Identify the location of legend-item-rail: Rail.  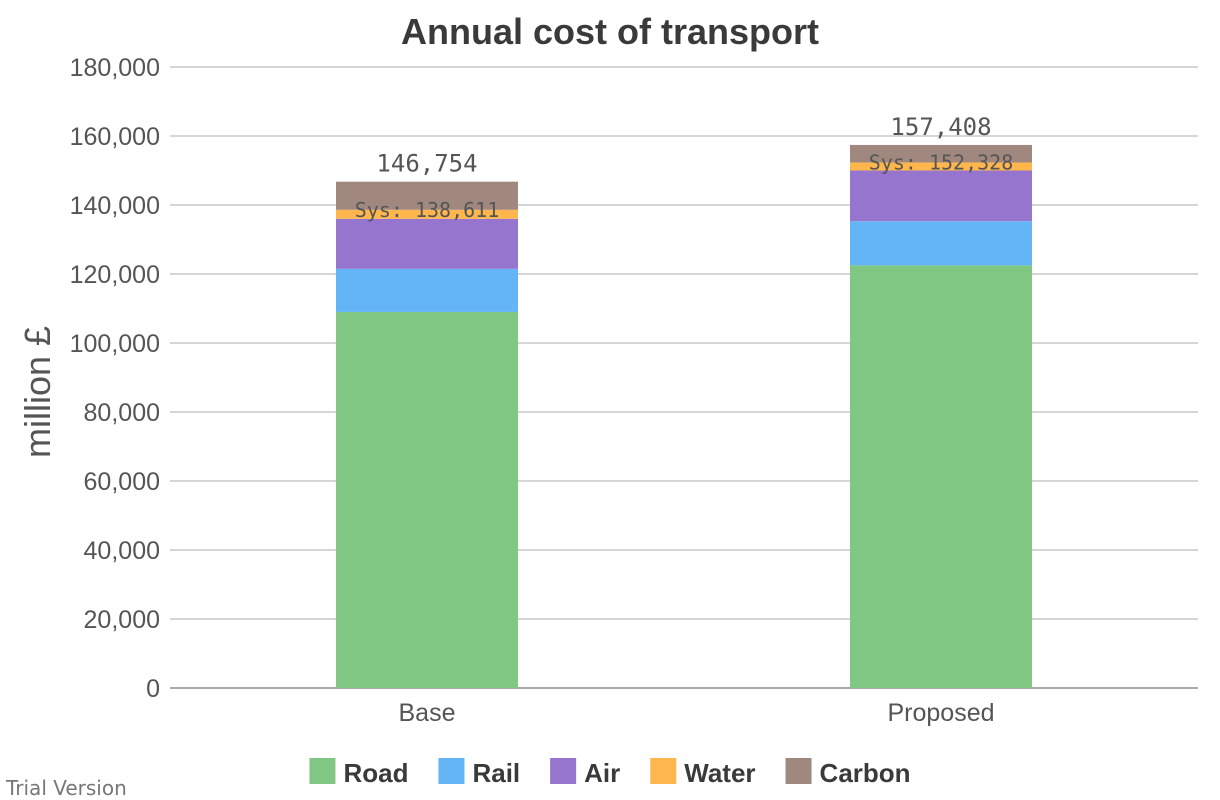
(479, 773).